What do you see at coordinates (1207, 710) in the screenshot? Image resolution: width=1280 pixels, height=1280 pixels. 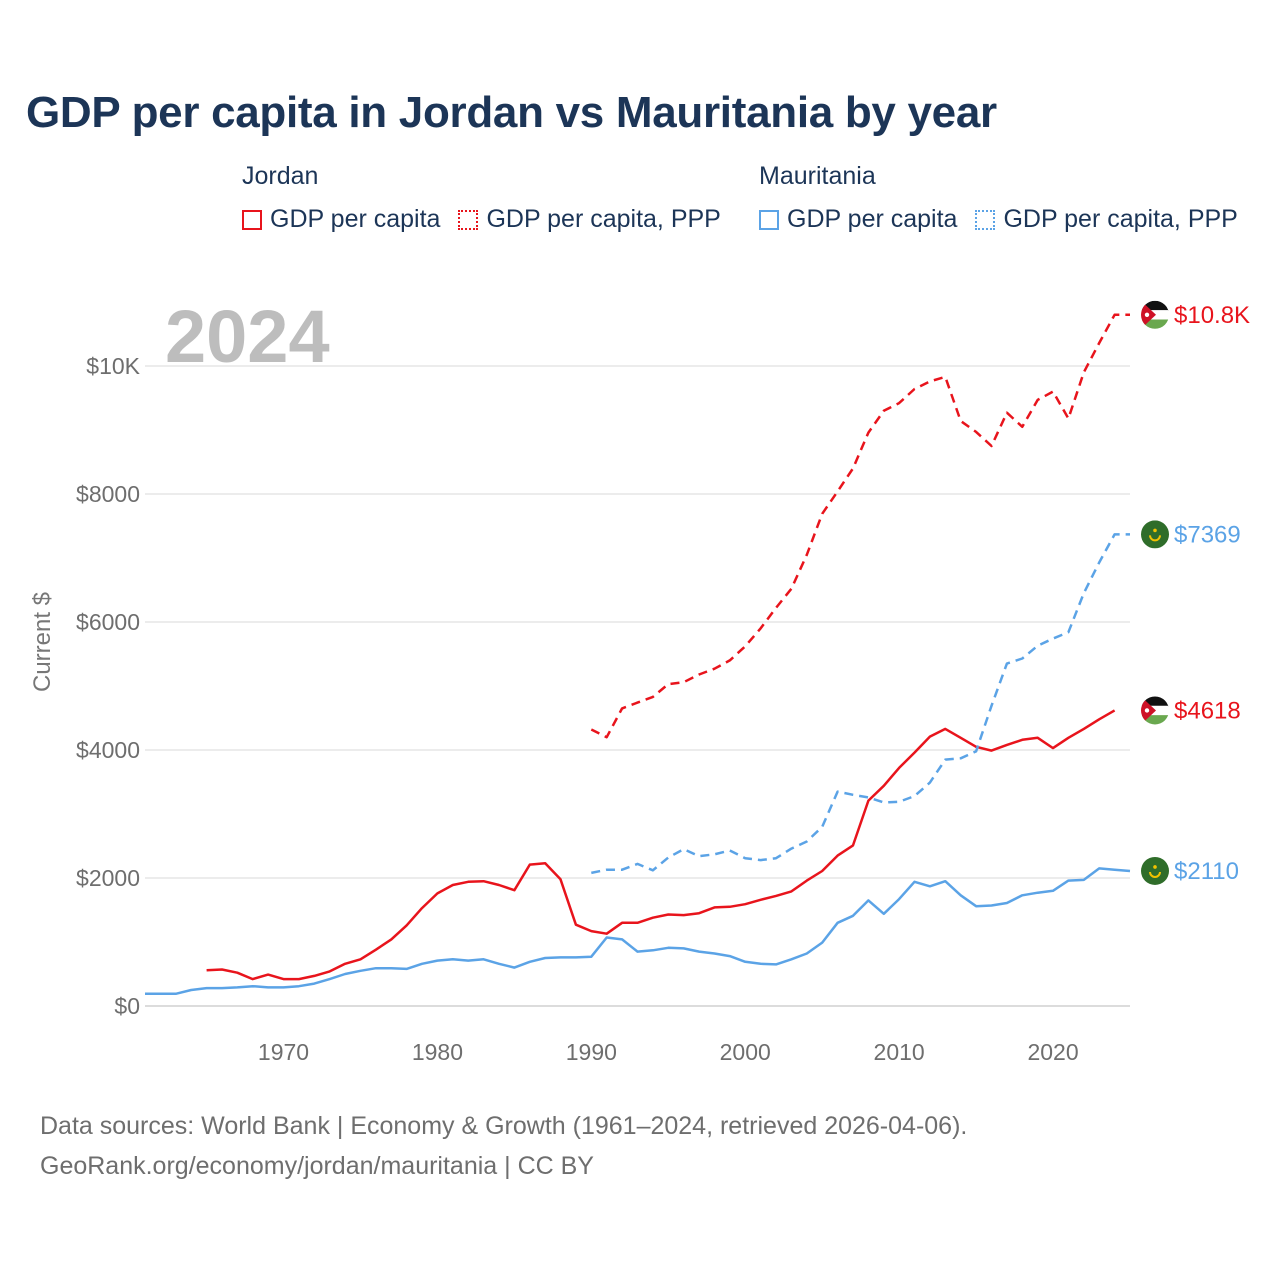 I see `end-value-label: $4618` at bounding box center [1207, 710].